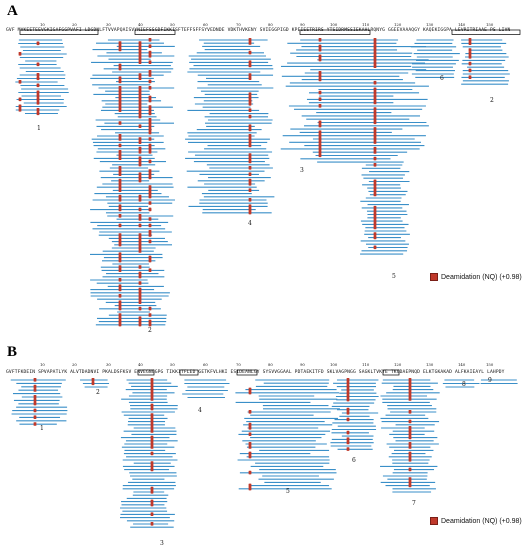 This screenshot has width=526, height=550. I want to click on panel-b-region-label-4: 5, so click(288, 491).